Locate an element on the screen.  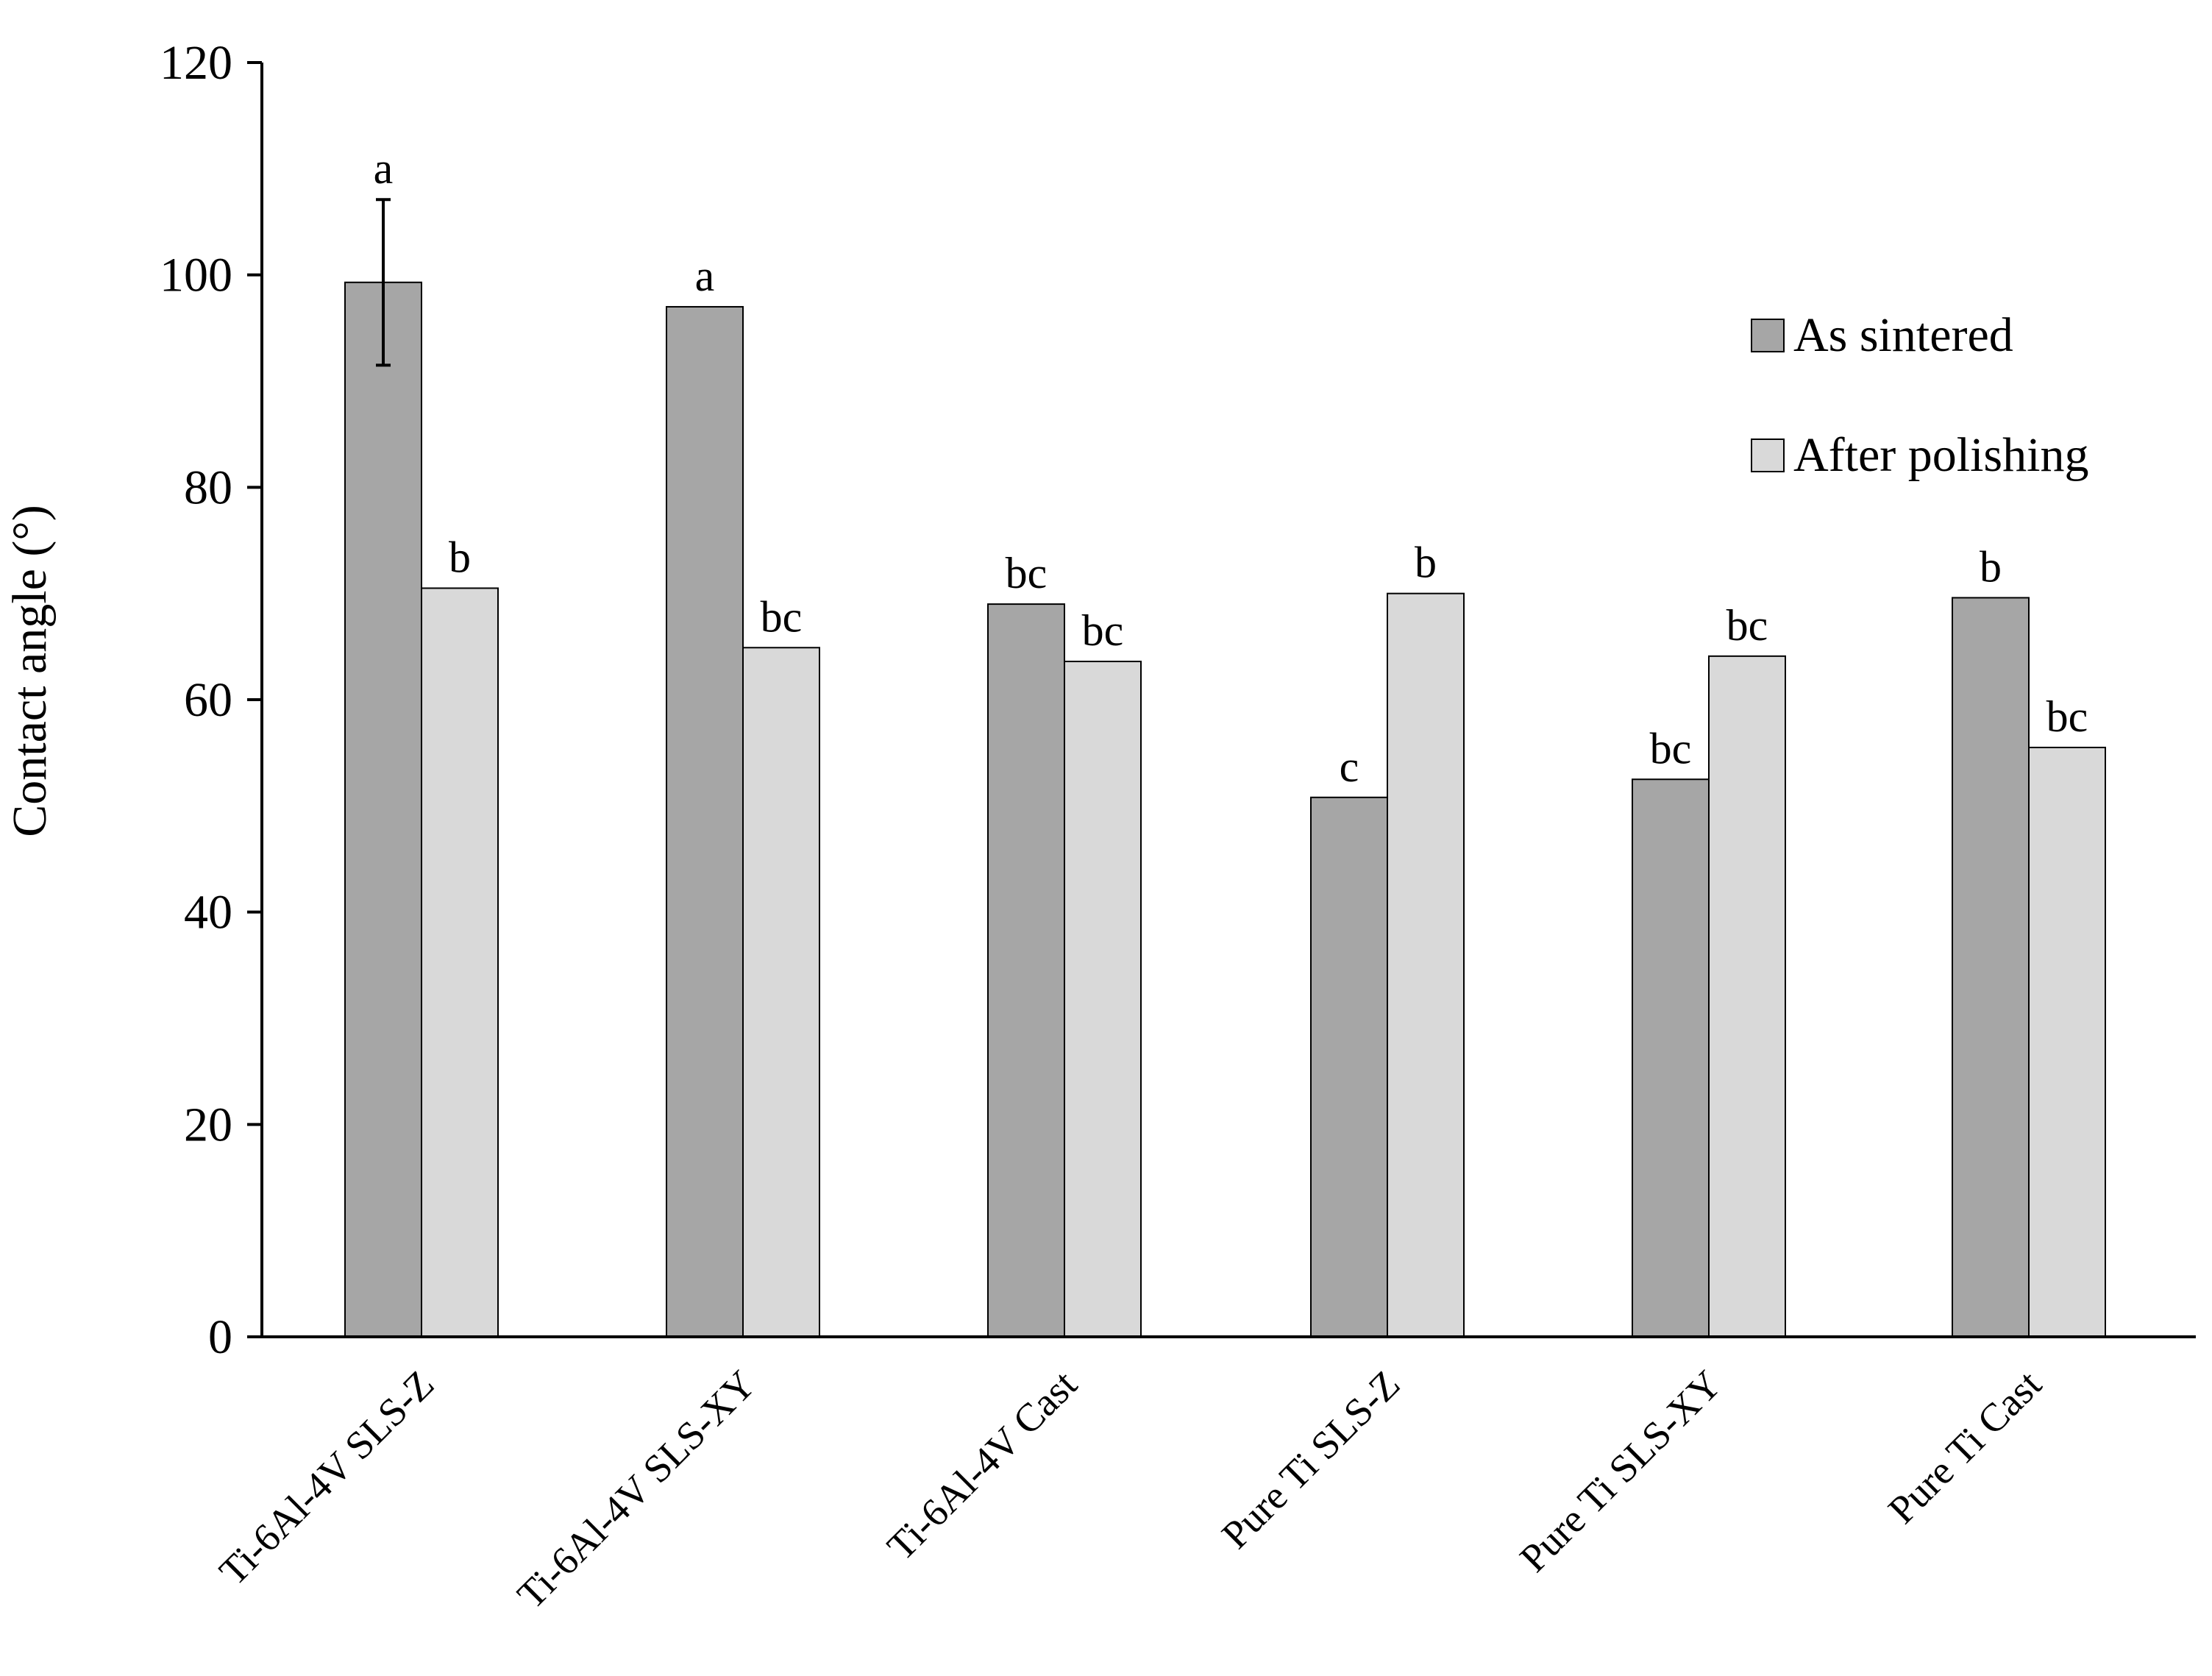
legend-label: After polishing is located at coordinates (1940, 455).